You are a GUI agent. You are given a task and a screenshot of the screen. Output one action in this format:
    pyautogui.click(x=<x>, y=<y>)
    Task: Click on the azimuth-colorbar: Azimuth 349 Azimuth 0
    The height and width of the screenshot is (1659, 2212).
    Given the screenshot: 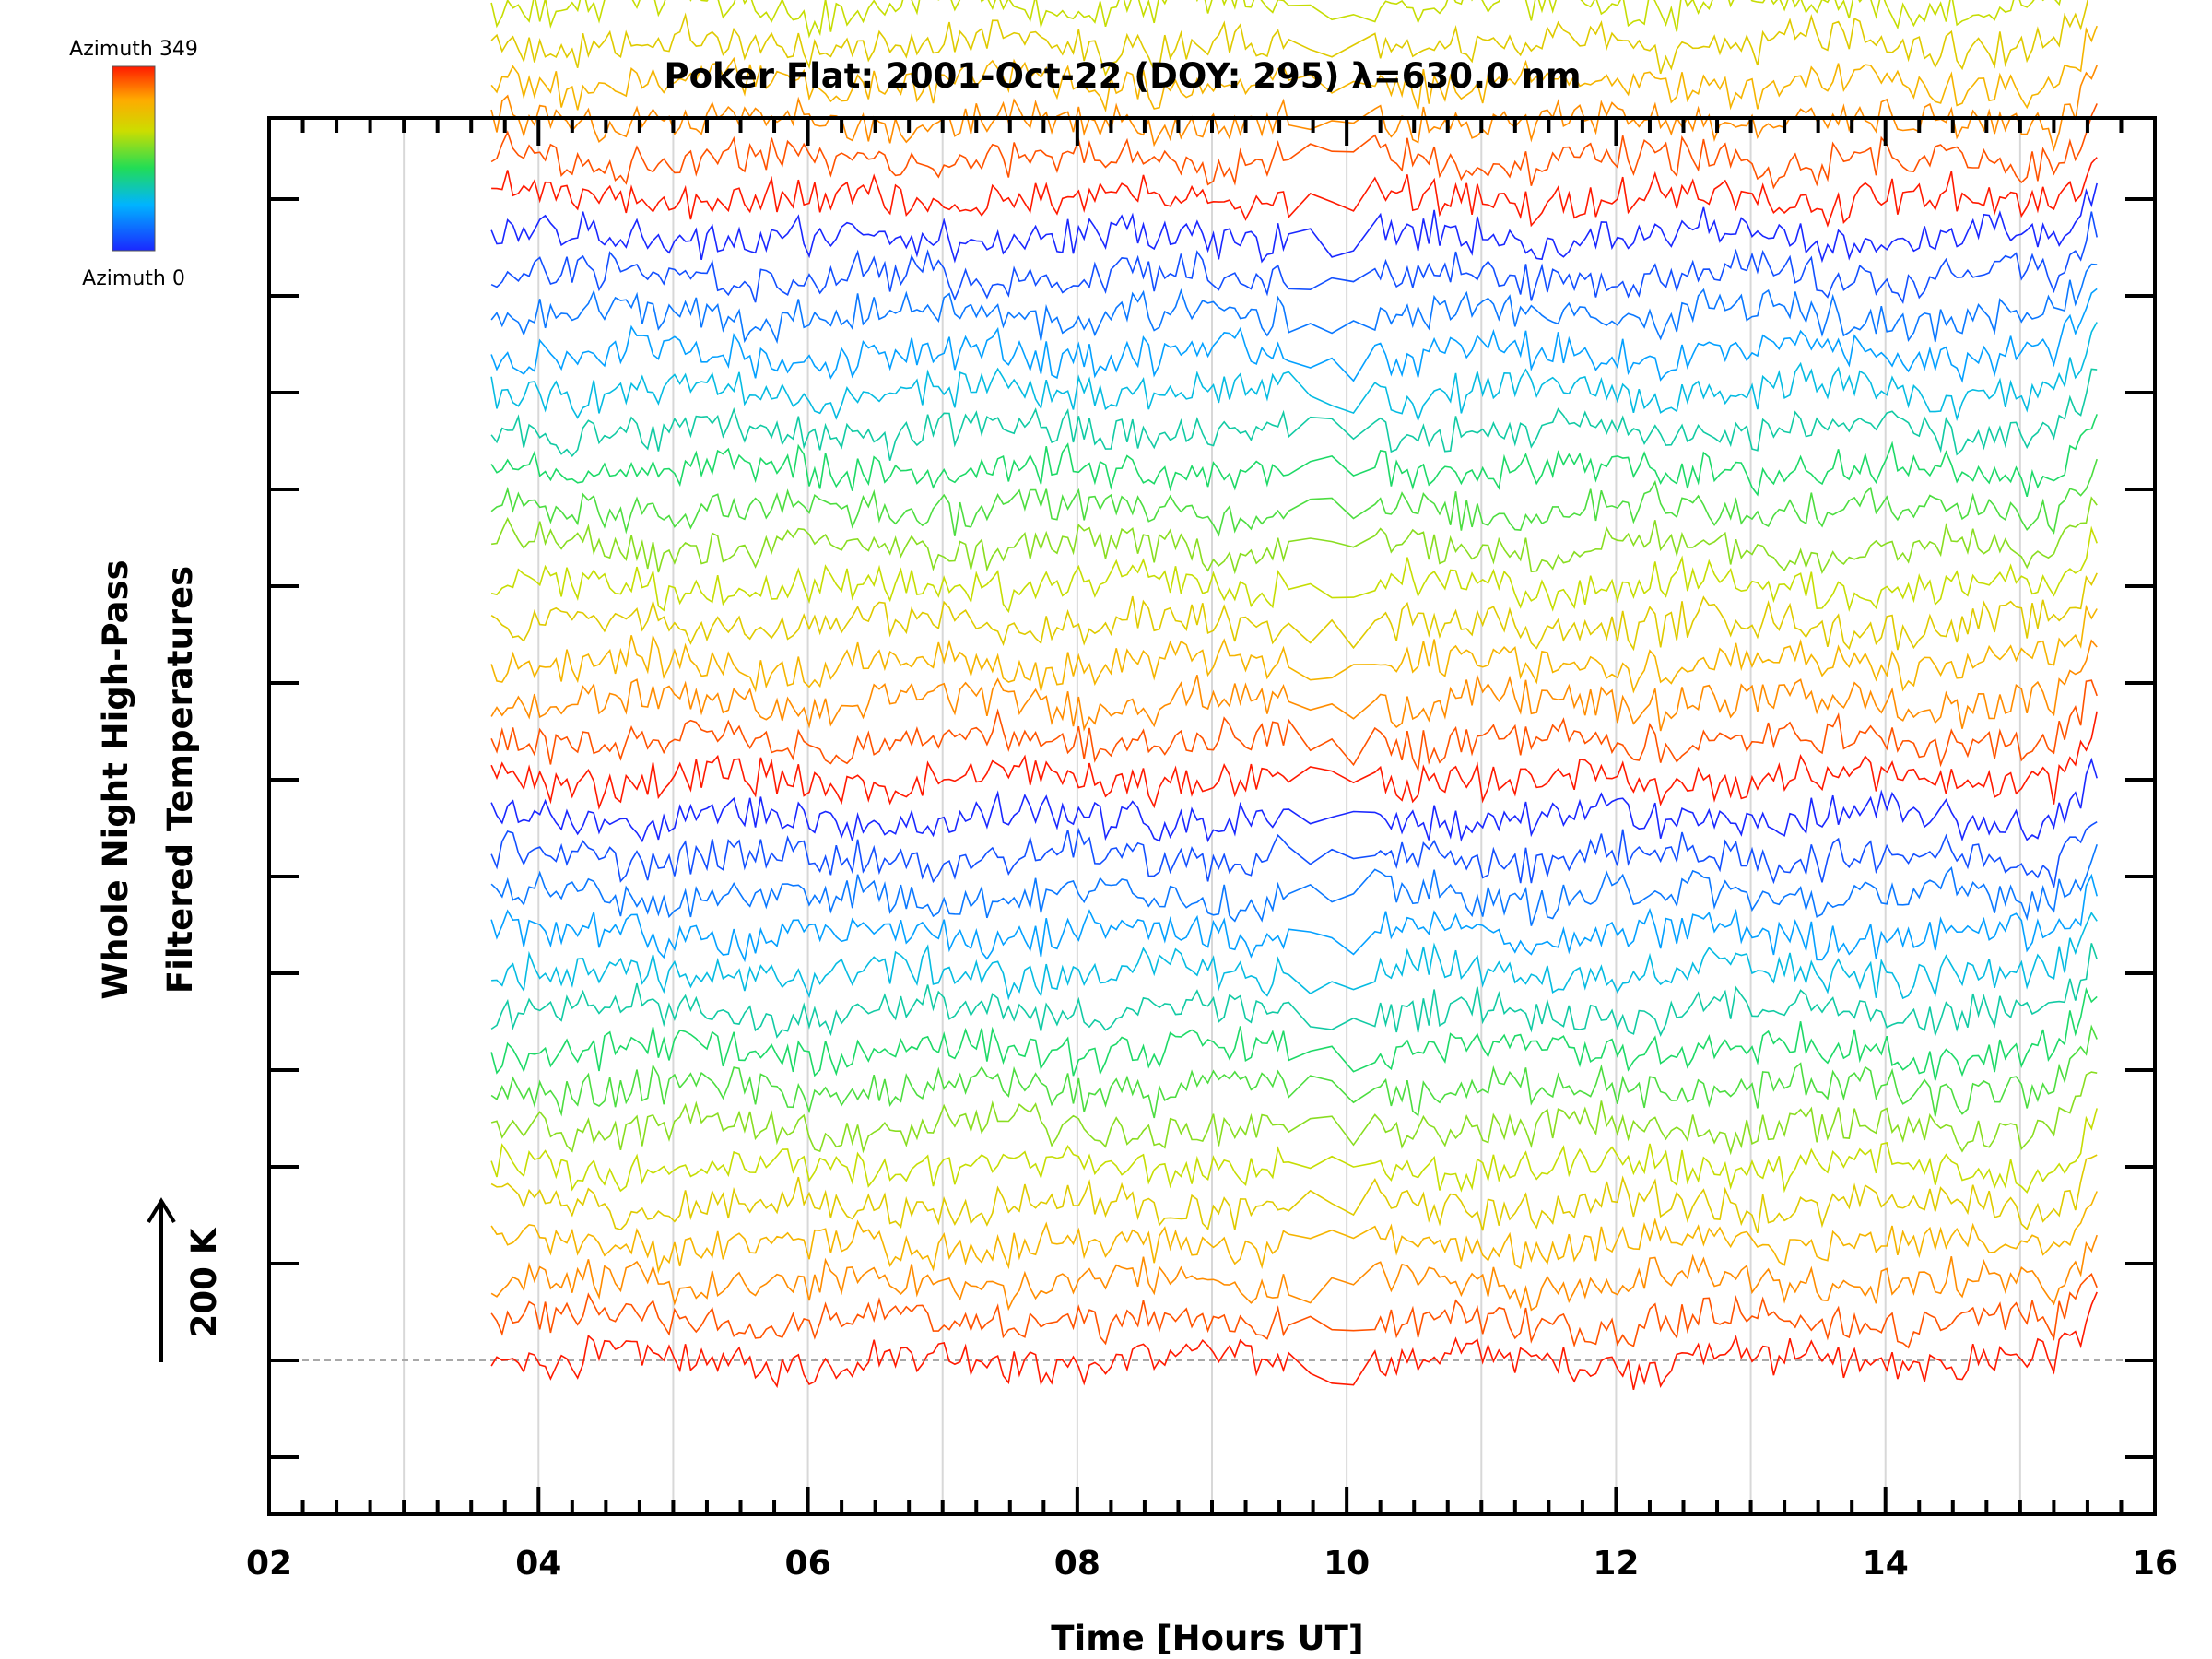 What is the action you would take?
    pyautogui.click(x=133, y=164)
    